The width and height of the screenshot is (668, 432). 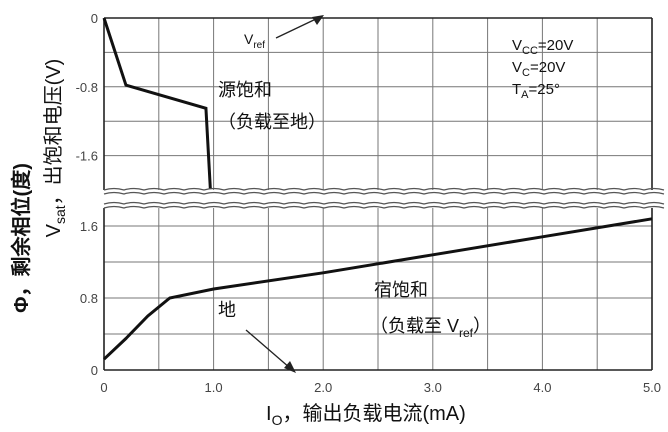 What do you see at coordinates (103, 387) in the screenshot?
I see `x-tick-label: 0` at bounding box center [103, 387].